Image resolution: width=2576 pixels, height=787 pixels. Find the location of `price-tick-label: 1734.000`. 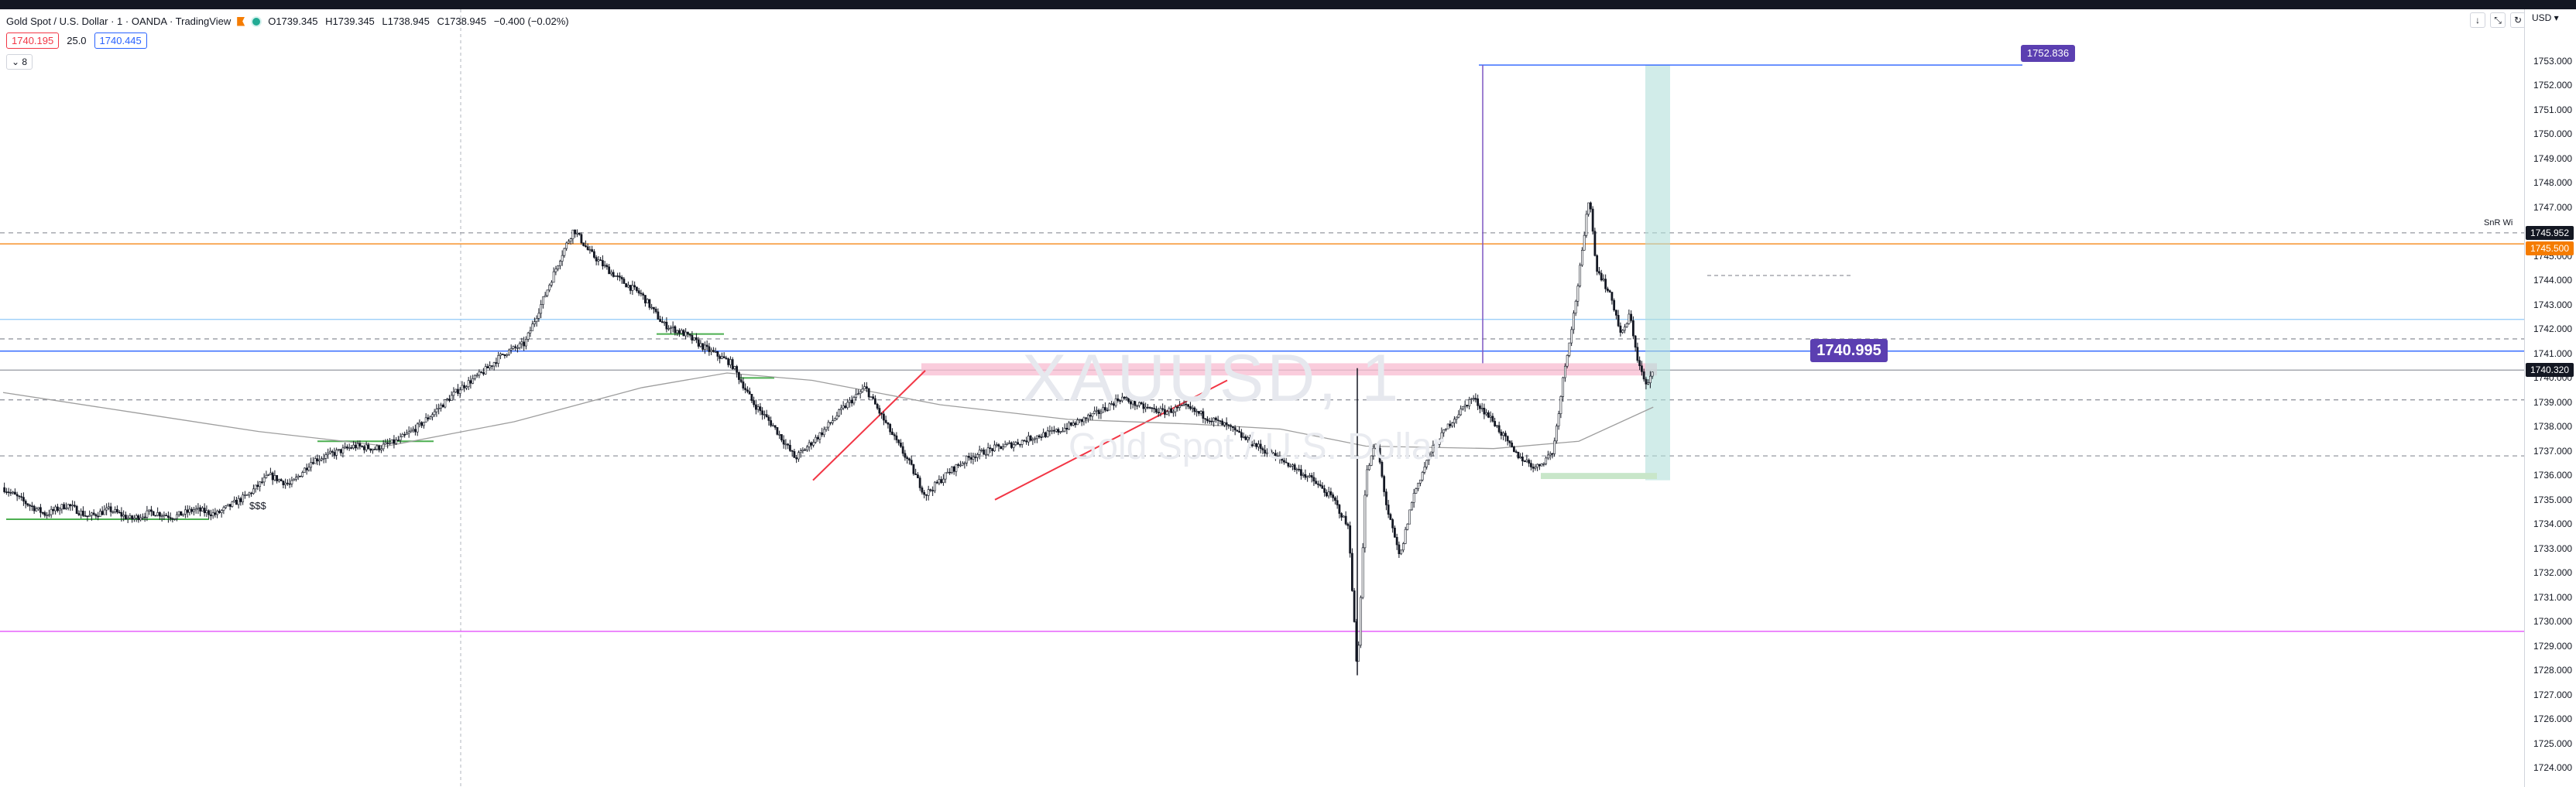

price-tick-label: 1734.000 is located at coordinates (2553, 524).